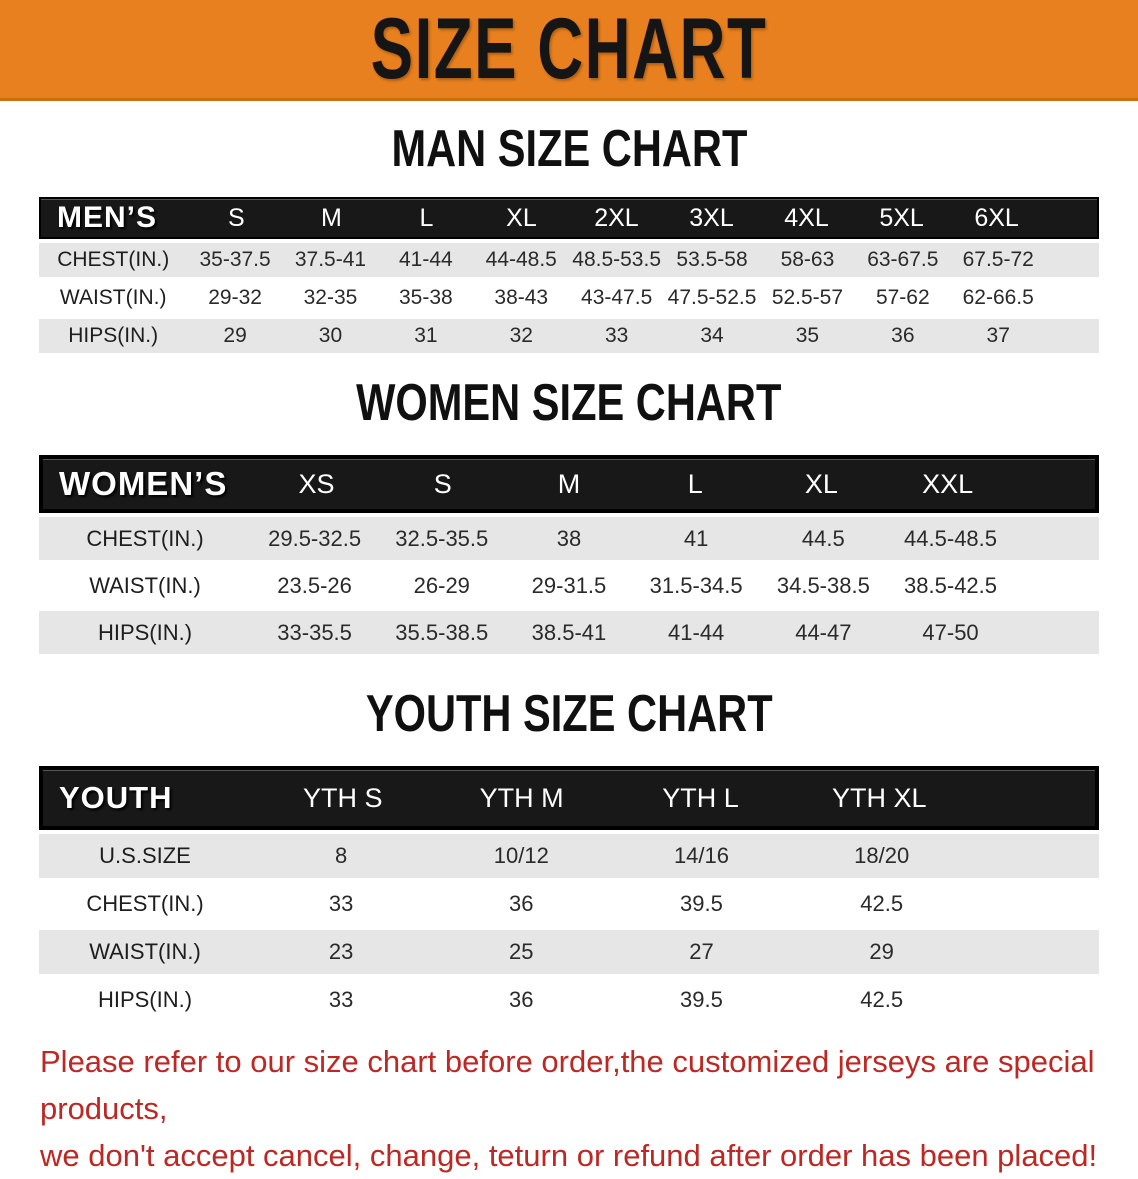 The width and height of the screenshot is (1138, 1179). What do you see at coordinates (701, 999) in the screenshot?
I see `cell-value: 39.5` at bounding box center [701, 999].